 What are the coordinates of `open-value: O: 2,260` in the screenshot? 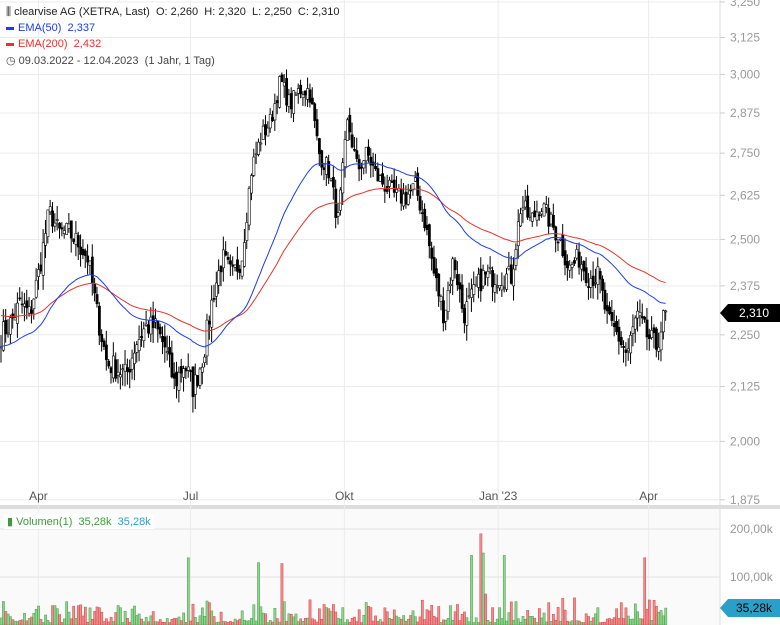 It's located at (177, 12).